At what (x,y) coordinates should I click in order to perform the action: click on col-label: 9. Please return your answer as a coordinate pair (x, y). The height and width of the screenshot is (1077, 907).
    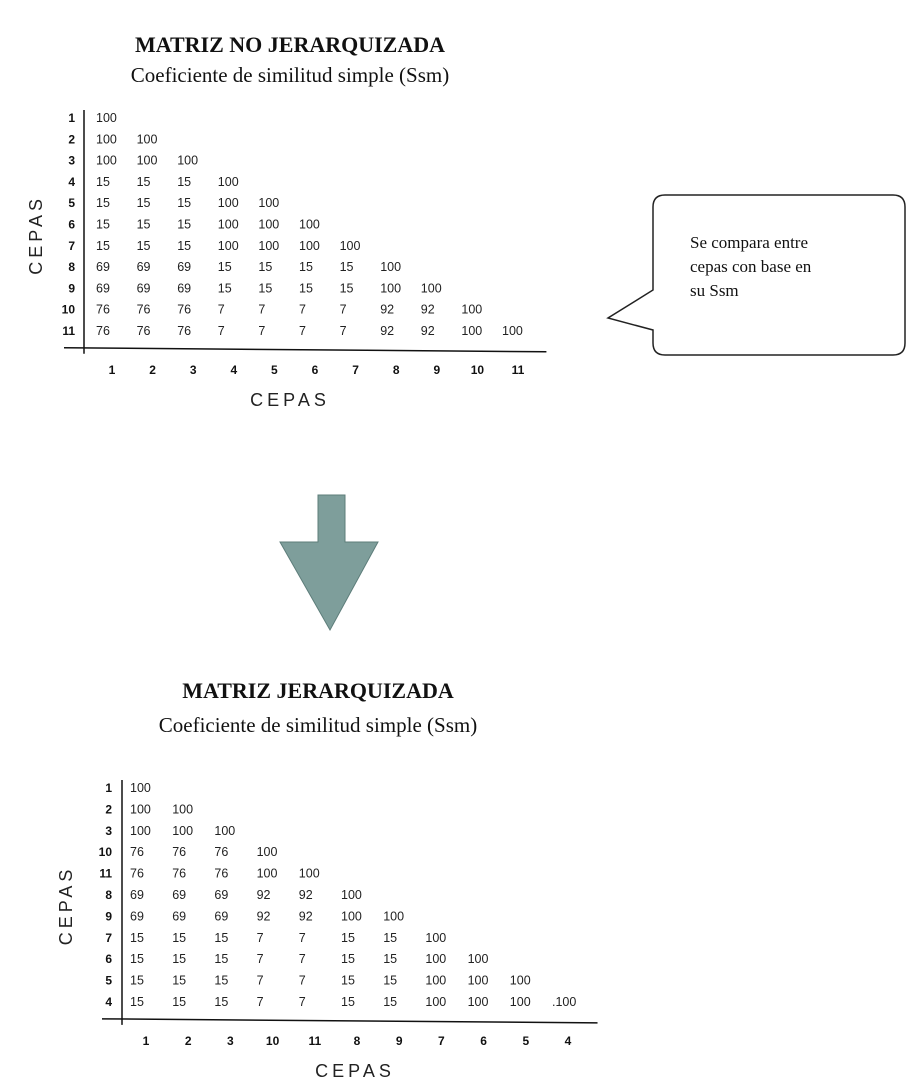
    Looking at the image, I should click on (399, 1041).